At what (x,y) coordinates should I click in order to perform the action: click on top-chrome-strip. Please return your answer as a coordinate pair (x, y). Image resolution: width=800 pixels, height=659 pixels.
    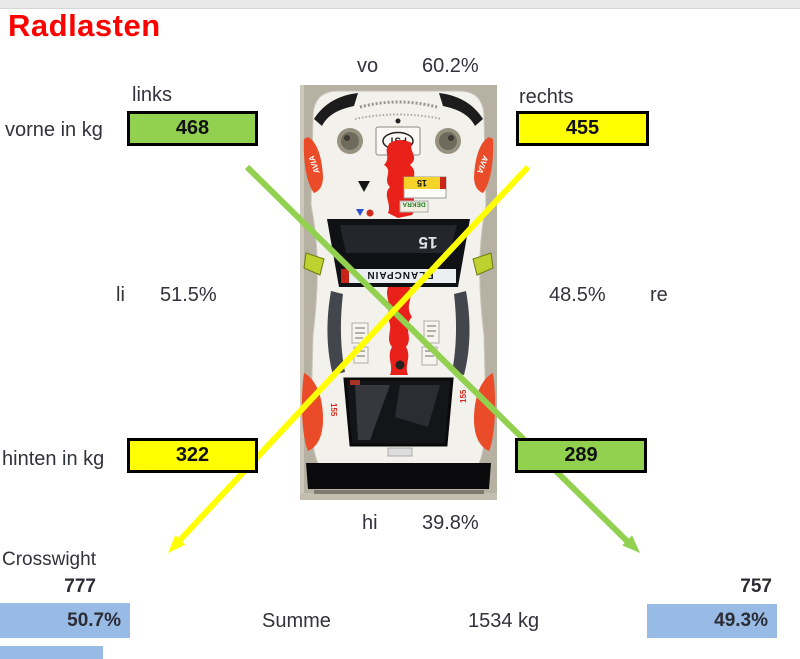
    Looking at the image, I should click on (400, 4).